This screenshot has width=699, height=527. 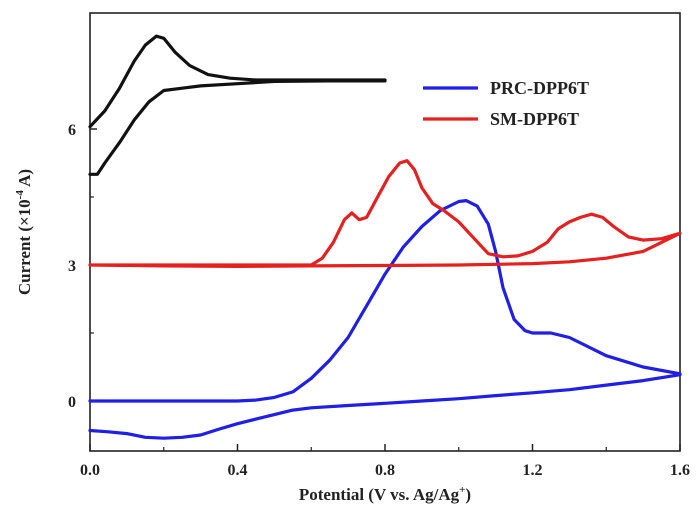 I want to click on series-2-curve, so click(x=237, y=105).